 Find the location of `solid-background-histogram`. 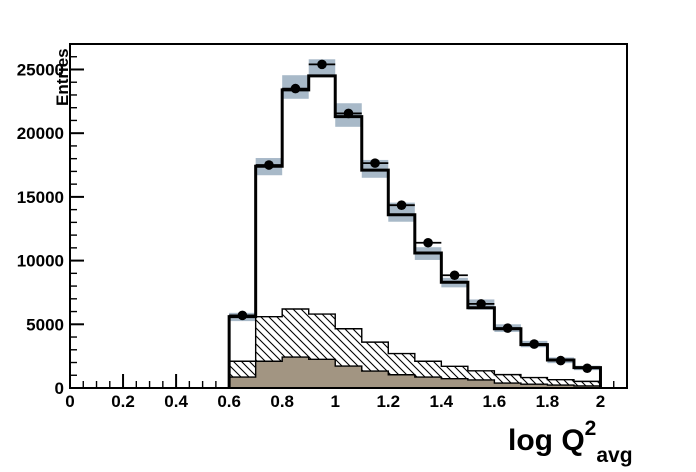

solid-background-histogram is located at coordinates (415, 372).